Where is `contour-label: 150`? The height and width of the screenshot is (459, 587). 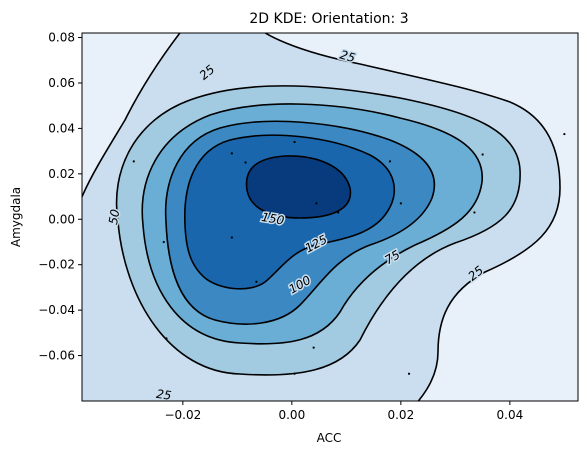
contour-label: 150 is located at coordinates (272, 219).